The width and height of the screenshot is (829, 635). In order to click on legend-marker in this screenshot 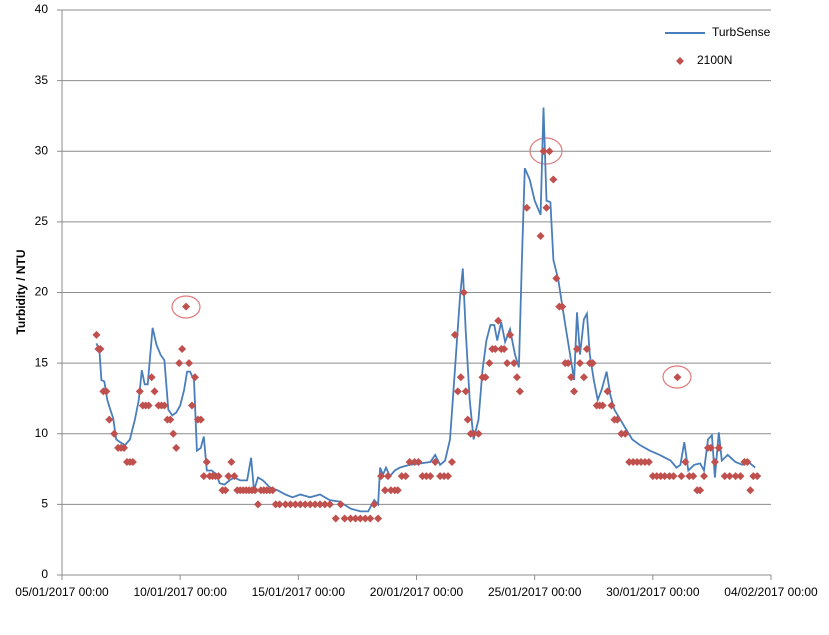, I will do `click(680, 61)`.